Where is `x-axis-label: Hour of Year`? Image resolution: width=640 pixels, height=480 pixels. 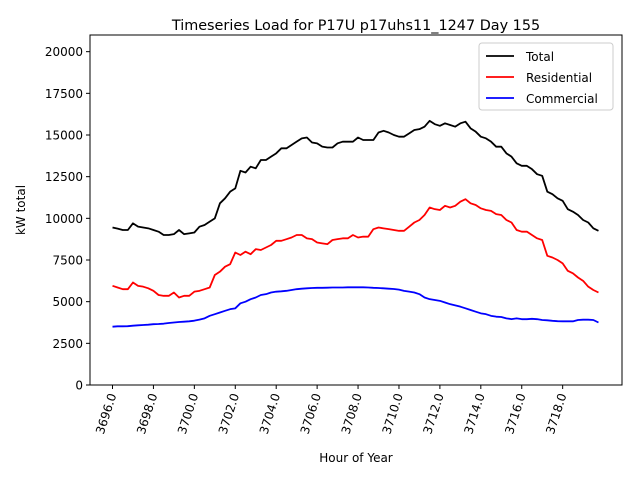
x-axis-label: Hour of Year is located at coordinates (356, 458).